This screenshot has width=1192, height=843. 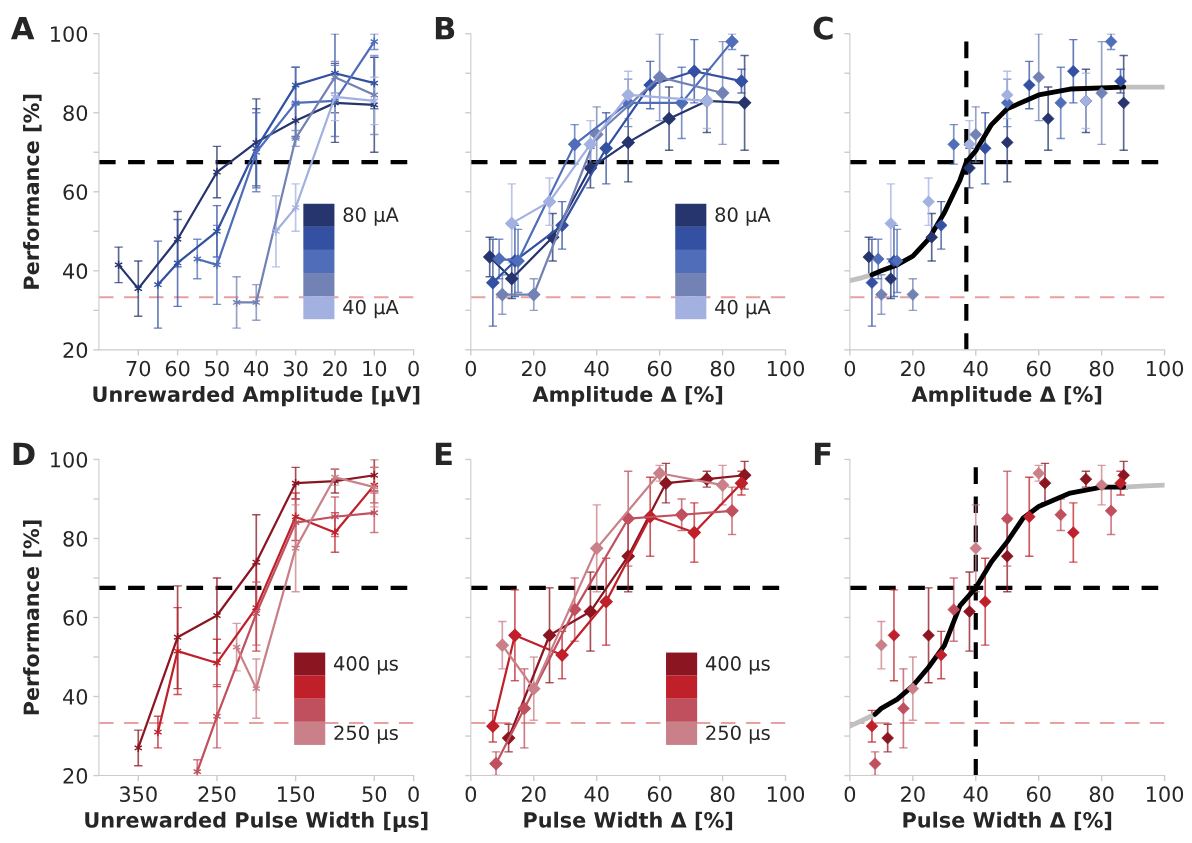 What do you see at coordinates (822, 453) in the screenshot?
I see `chart-title: F` at bounding box center [822, 453].